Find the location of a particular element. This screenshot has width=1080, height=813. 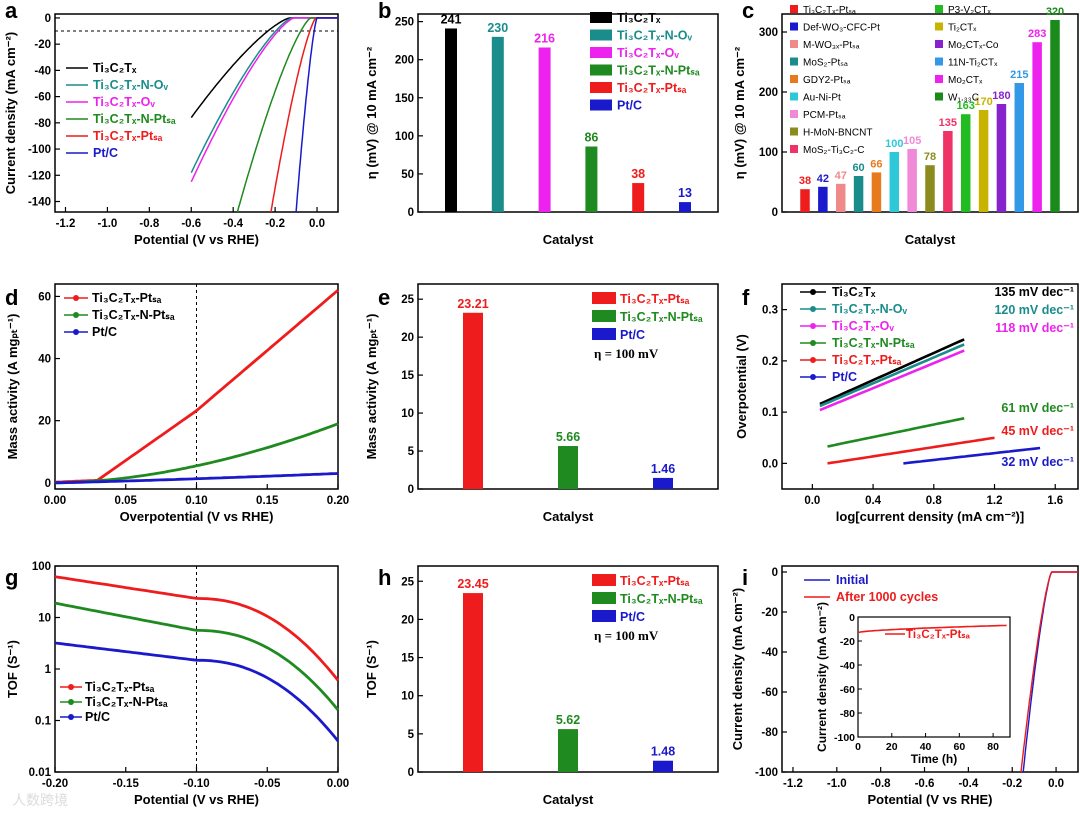

inset-legend-label: Ti₃C₂Tₓ-Ptₛₐ is located at coordinates (938, 635).